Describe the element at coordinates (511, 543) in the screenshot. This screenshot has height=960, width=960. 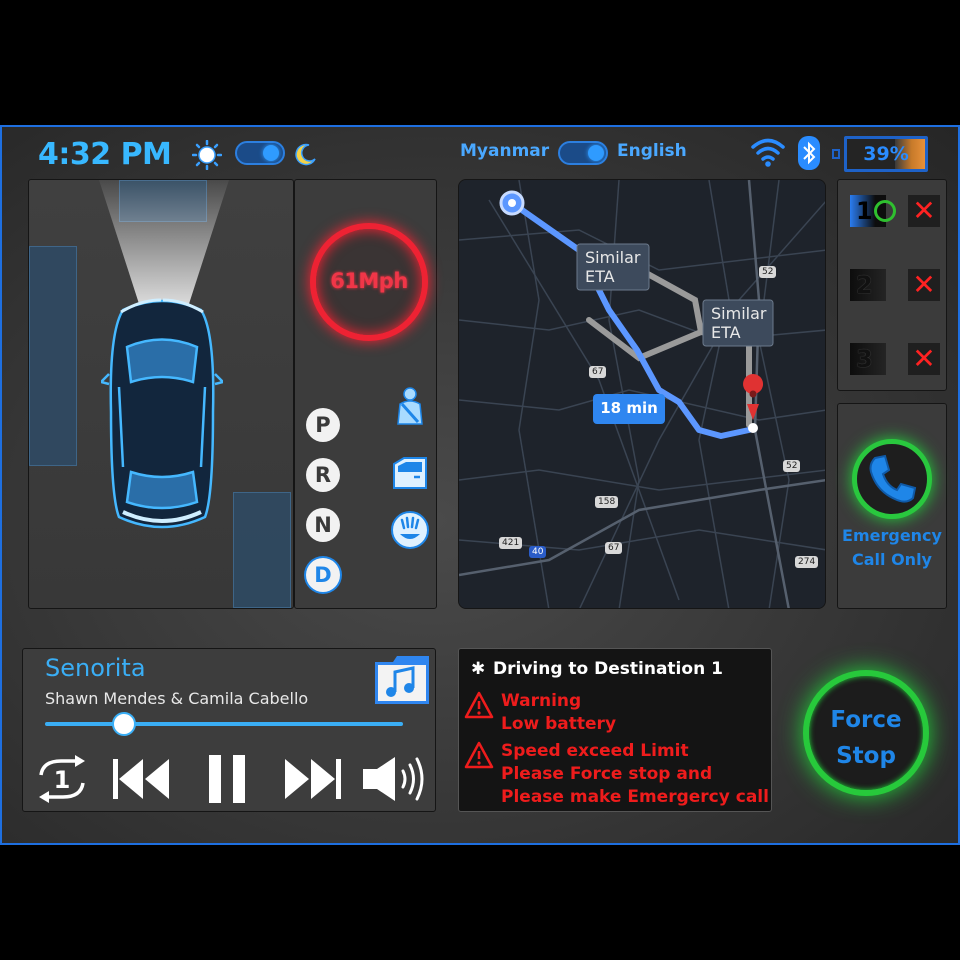
I see `road-shield: 421` at that location.